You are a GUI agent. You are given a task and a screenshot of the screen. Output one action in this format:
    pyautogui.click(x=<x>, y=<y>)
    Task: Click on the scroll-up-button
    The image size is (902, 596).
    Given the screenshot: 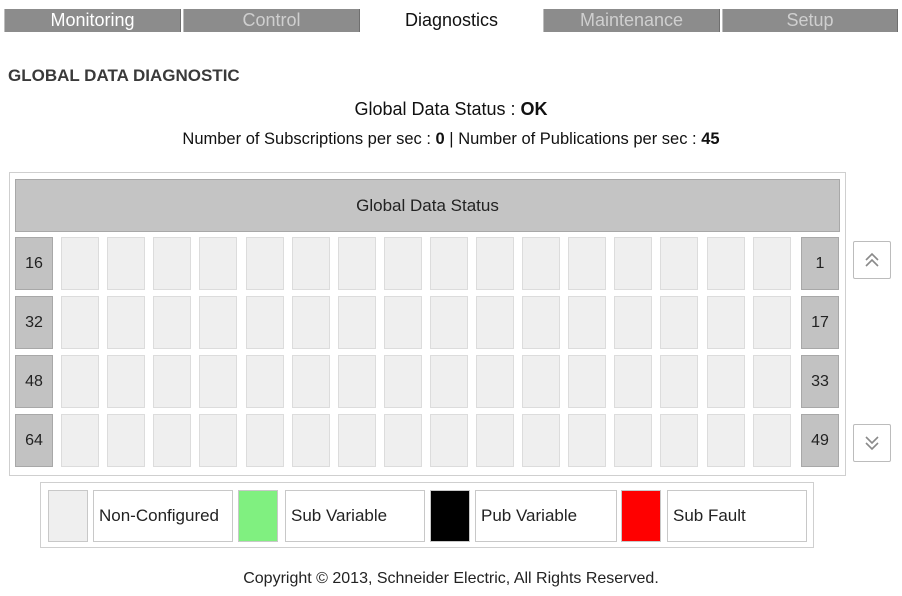 What is the action you would take?
    pyautogui.click(x=872, y=260)
    